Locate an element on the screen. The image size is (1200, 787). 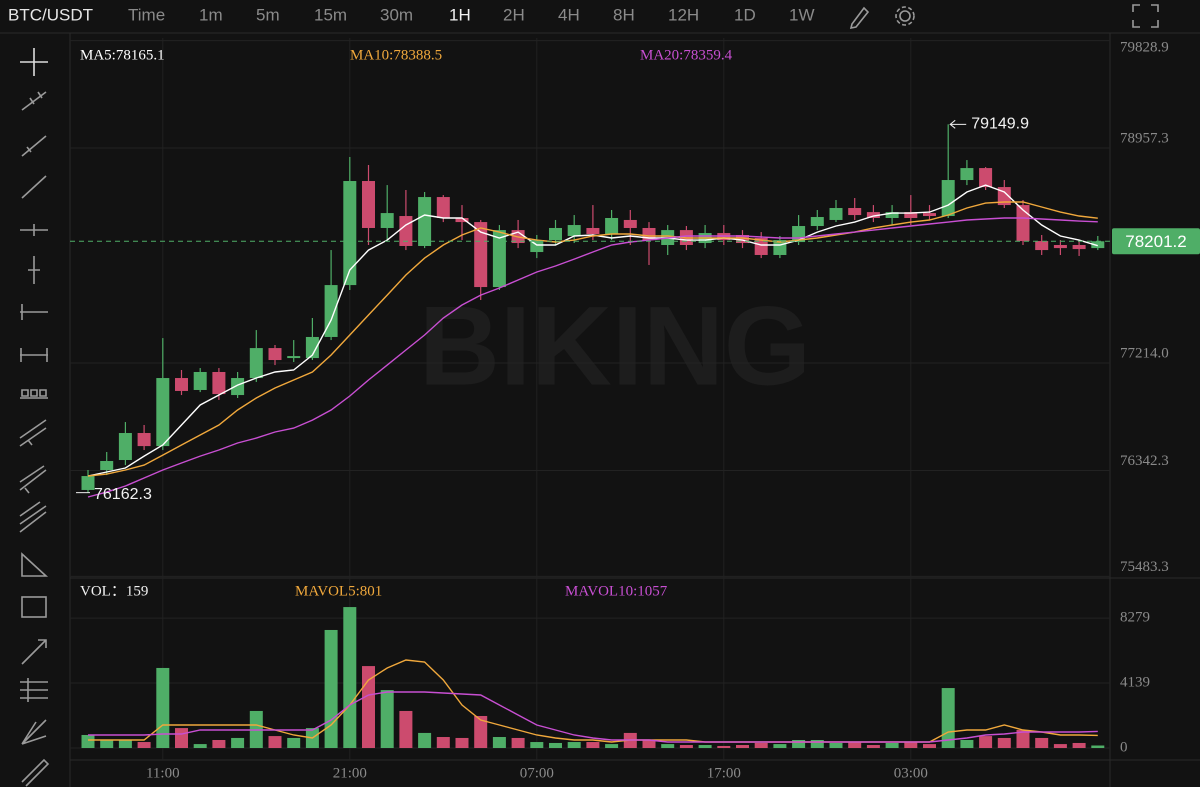
interval-button: 4H is located at coordinates (569, 14).